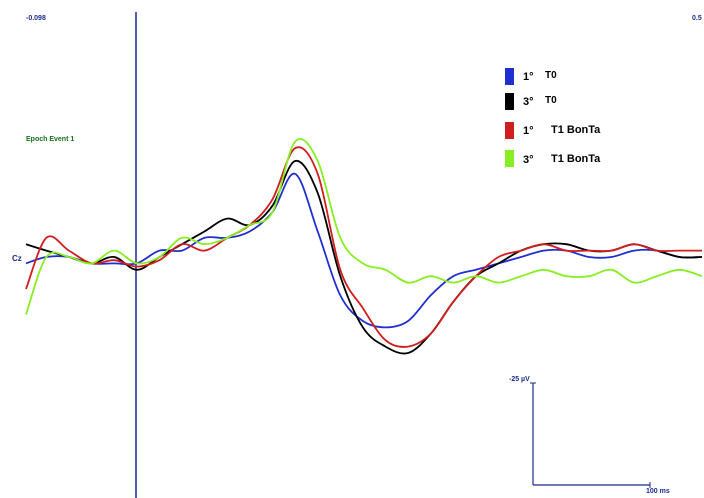 This screenshot has width=704, height=498. Describe the element at coordinates (589, 435) in the screenshot. I see `scale-bar: -25 µV 100 ms` at that location.